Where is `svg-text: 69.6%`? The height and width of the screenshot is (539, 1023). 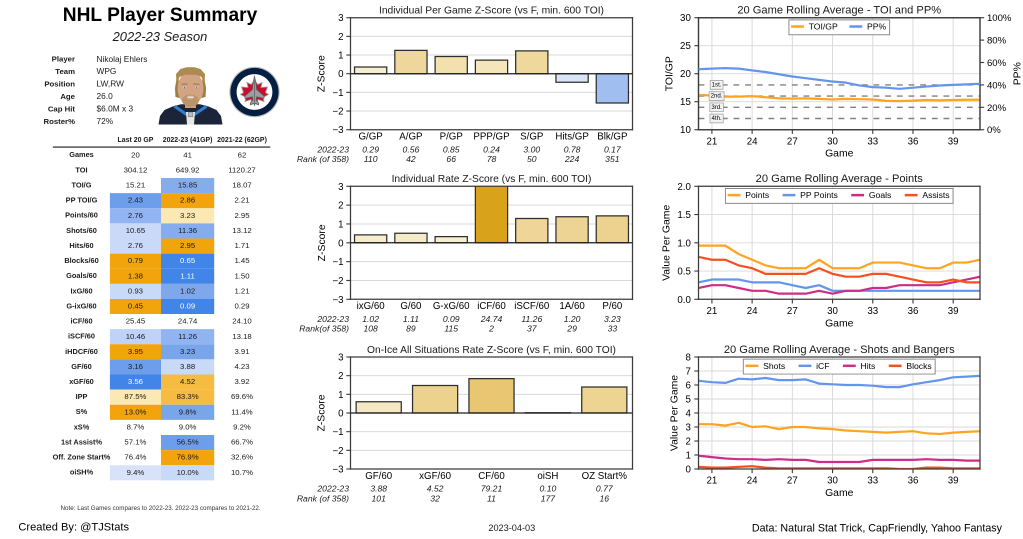 svg-text: 69.6% is located at coordinates (242, 396).